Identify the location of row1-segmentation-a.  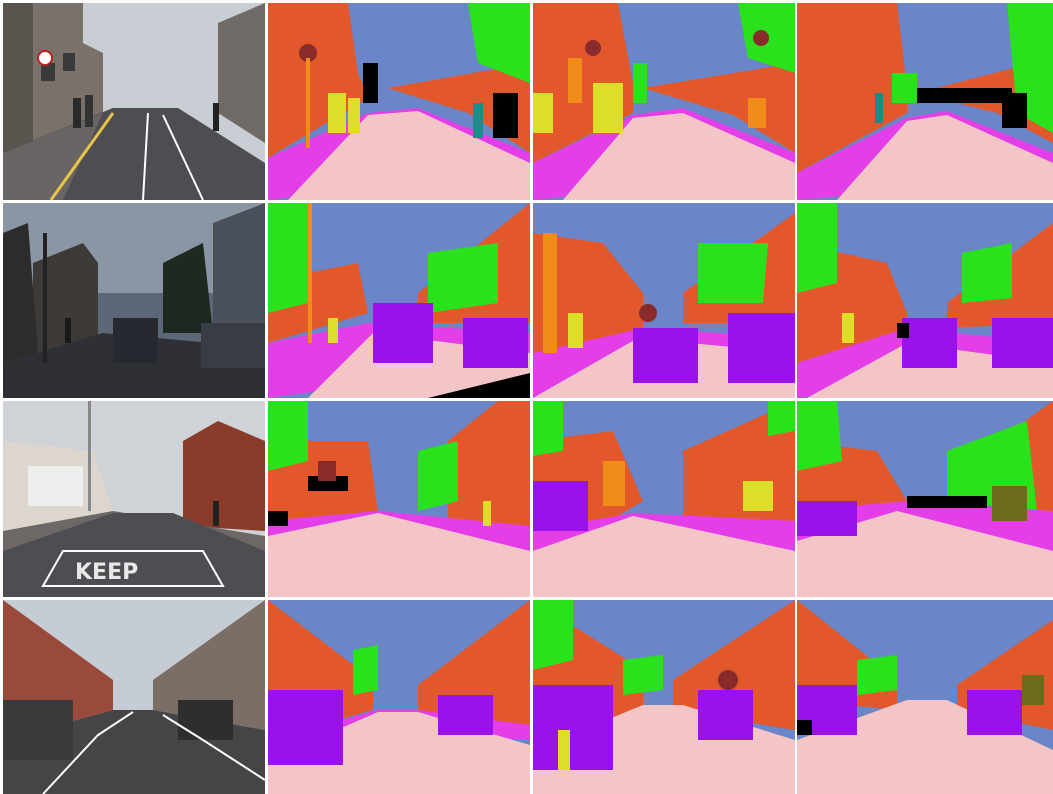
(399, 101).